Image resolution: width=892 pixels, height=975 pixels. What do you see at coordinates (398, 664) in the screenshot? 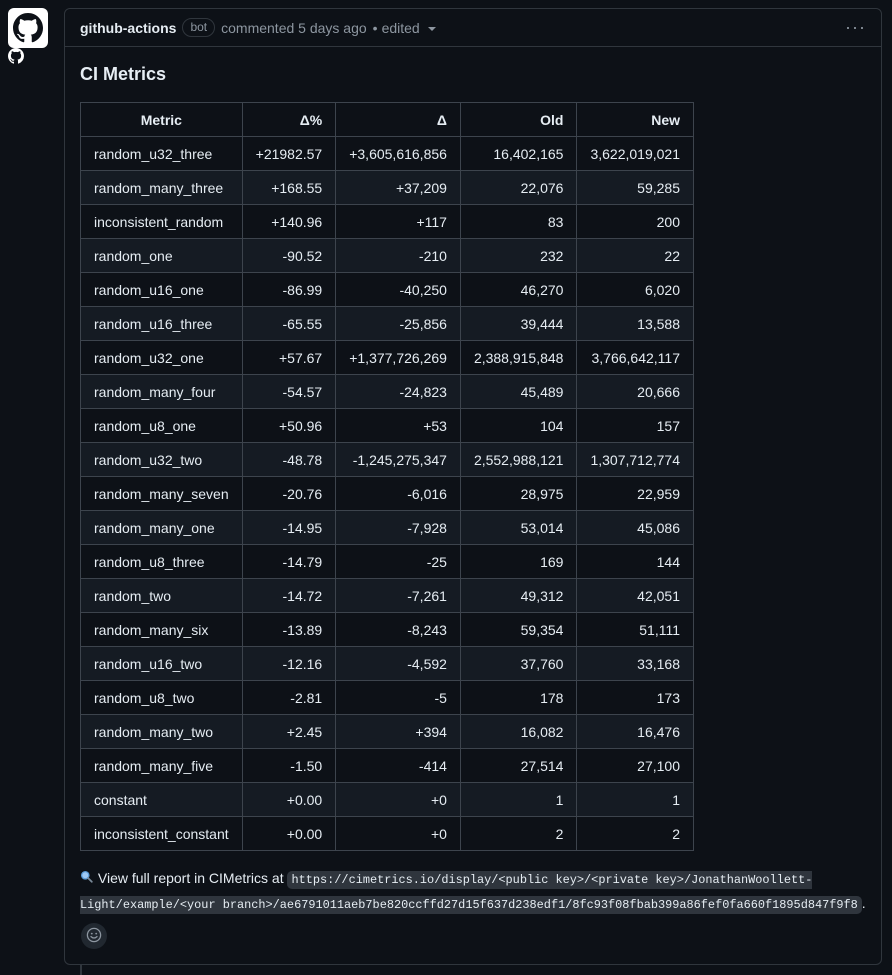
I see `cell-delta: -4,592` at bounding box center [398, 664].